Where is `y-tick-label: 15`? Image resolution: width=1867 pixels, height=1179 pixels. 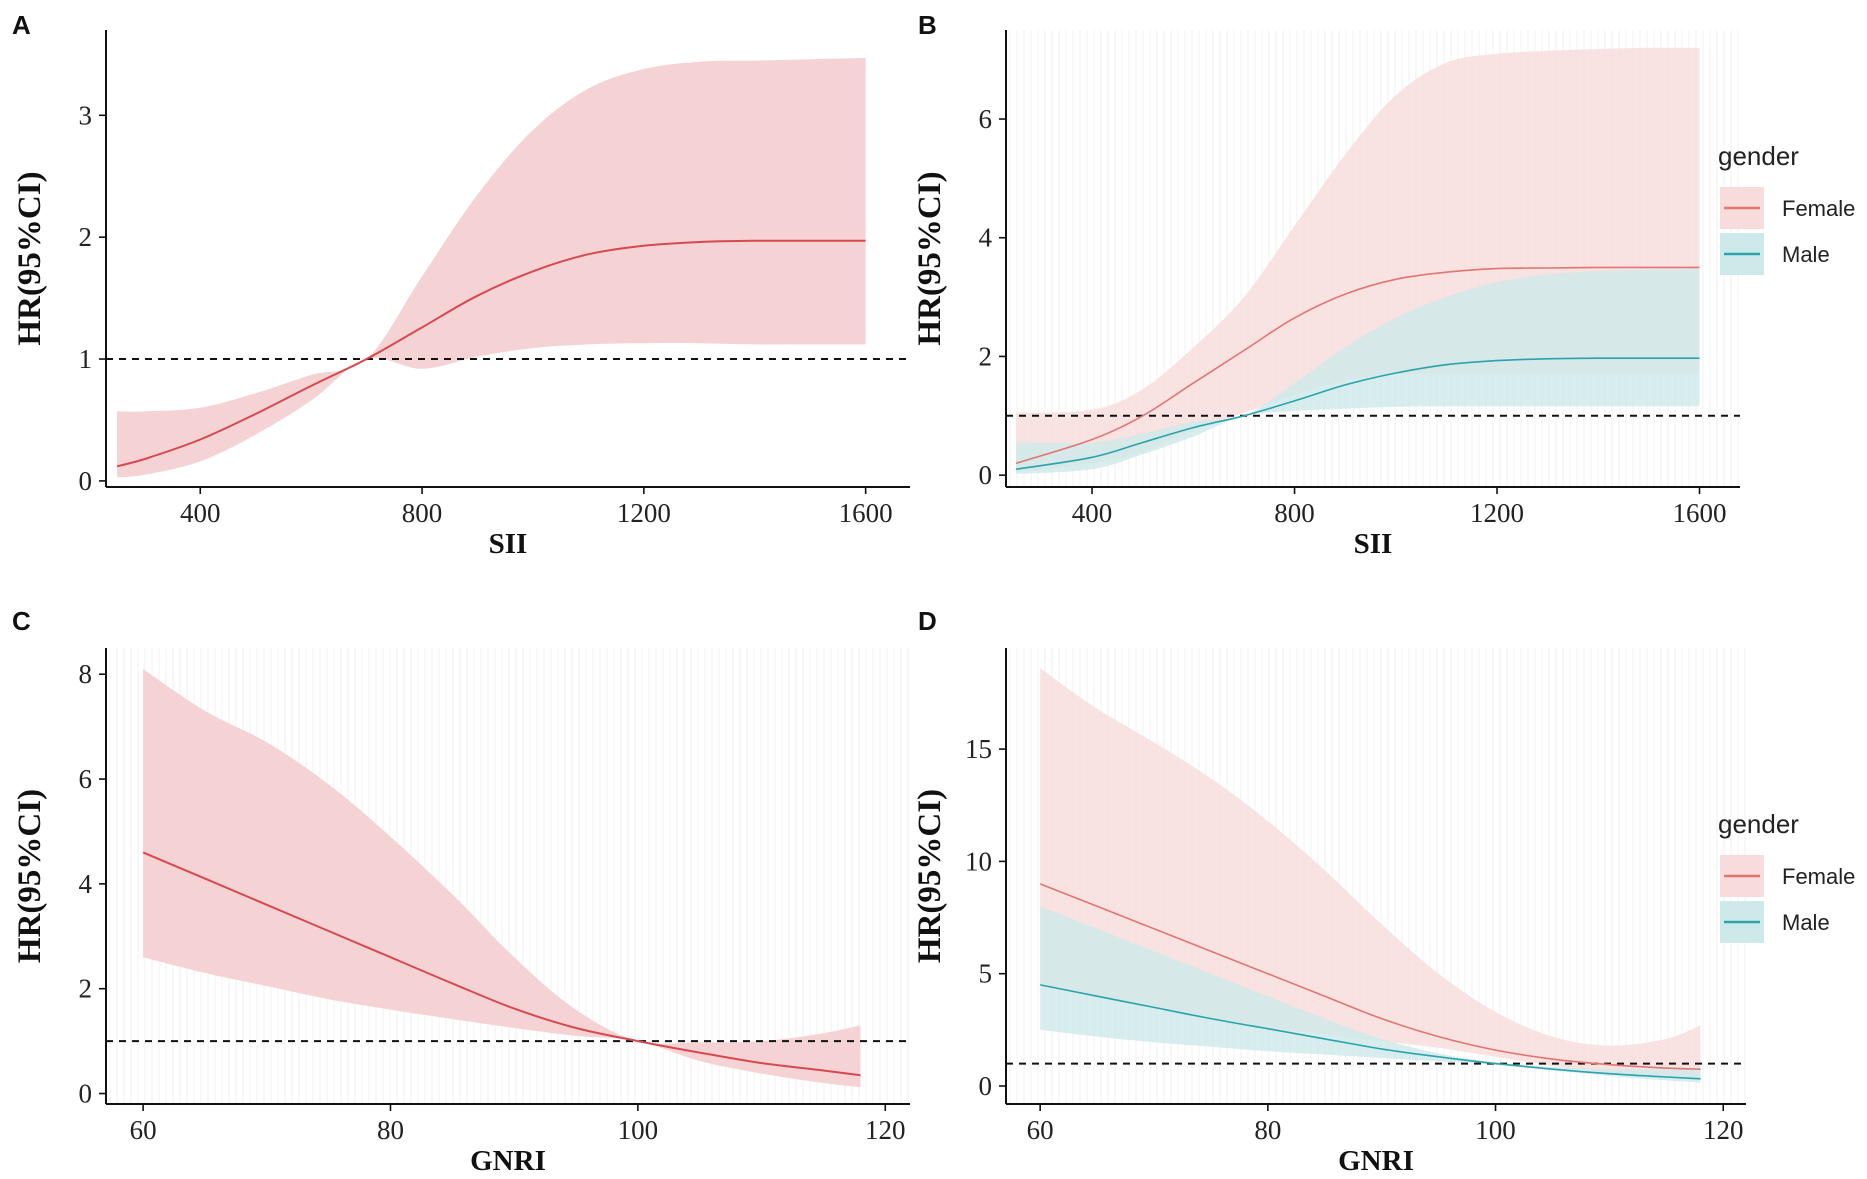 y-tick-label: 15 is located at coordinates (978, 749).